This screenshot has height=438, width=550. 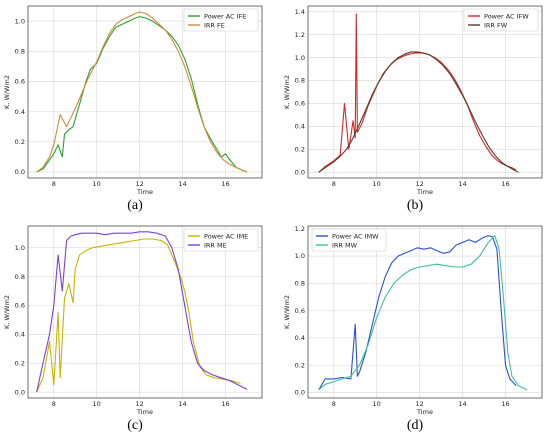 What do you see at coordinates (355, 236) in the screenshot?
I see `legend-label: Power AC IMW` at bounding box center [355, 236].